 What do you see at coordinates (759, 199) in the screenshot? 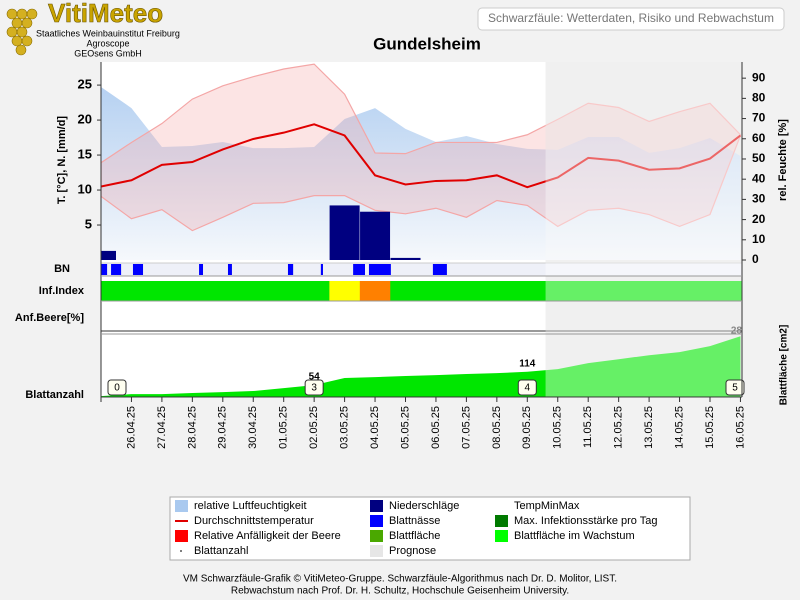
I see `y2-tick-label: 30` at bounding box center [759, 199].